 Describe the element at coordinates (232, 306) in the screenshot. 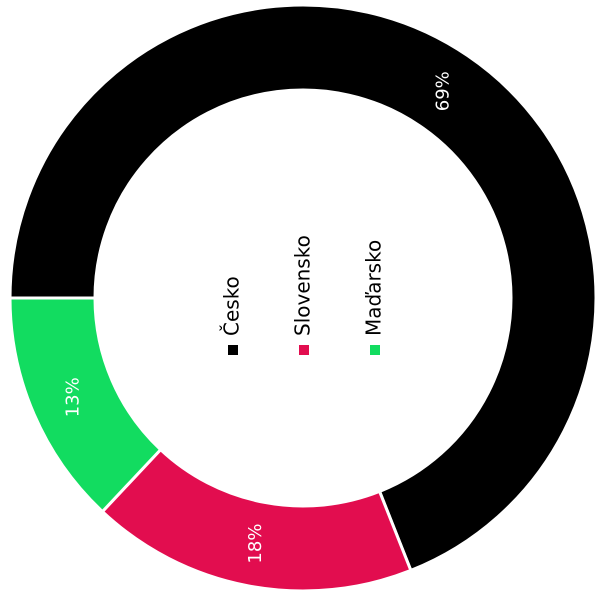

I see `legend-label: Česko` at that location.